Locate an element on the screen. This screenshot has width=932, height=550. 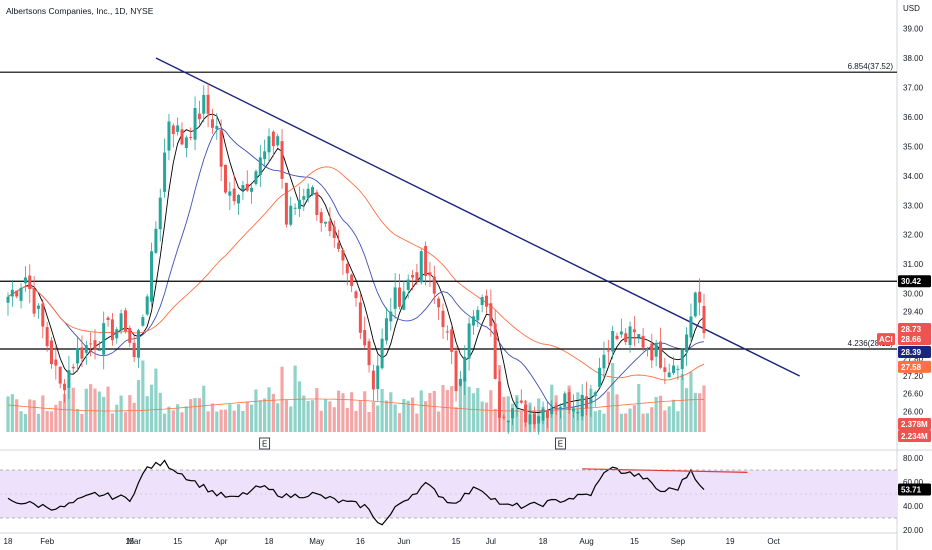
price-tick-label: 29.40 is located at coordinates (913, 311).